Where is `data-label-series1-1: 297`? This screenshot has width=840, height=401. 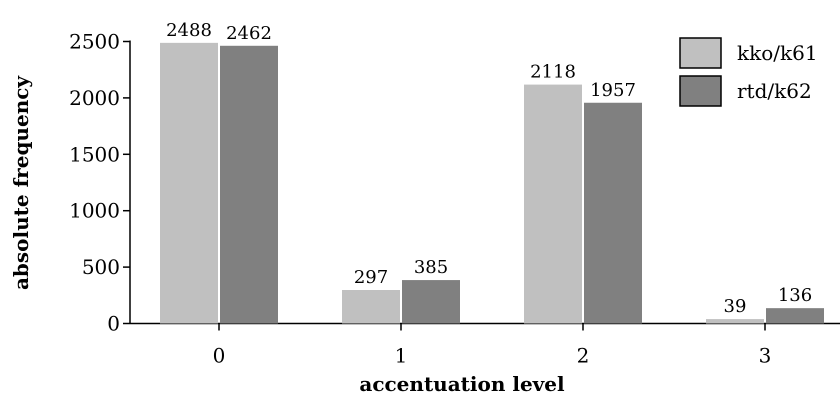
data-label-series1-1: 297 is located at coordinates (371, 277).